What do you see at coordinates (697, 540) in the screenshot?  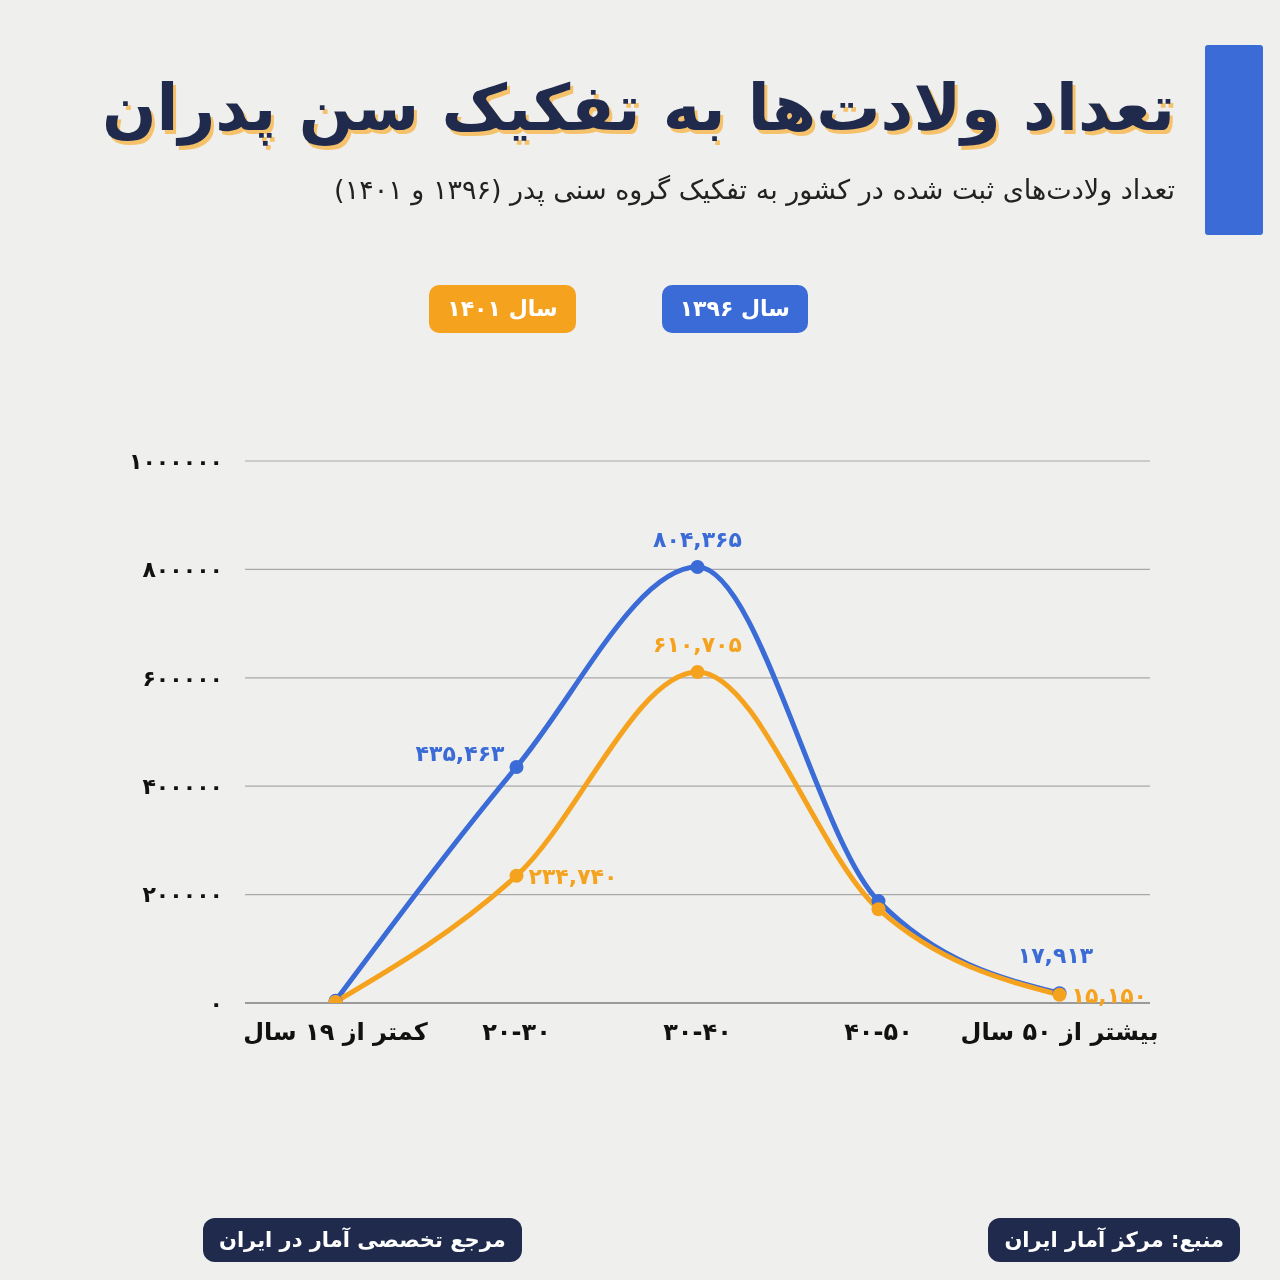 I see `data-label: ۸۰۴,۳۶۵` at bounding box center [697, 540].